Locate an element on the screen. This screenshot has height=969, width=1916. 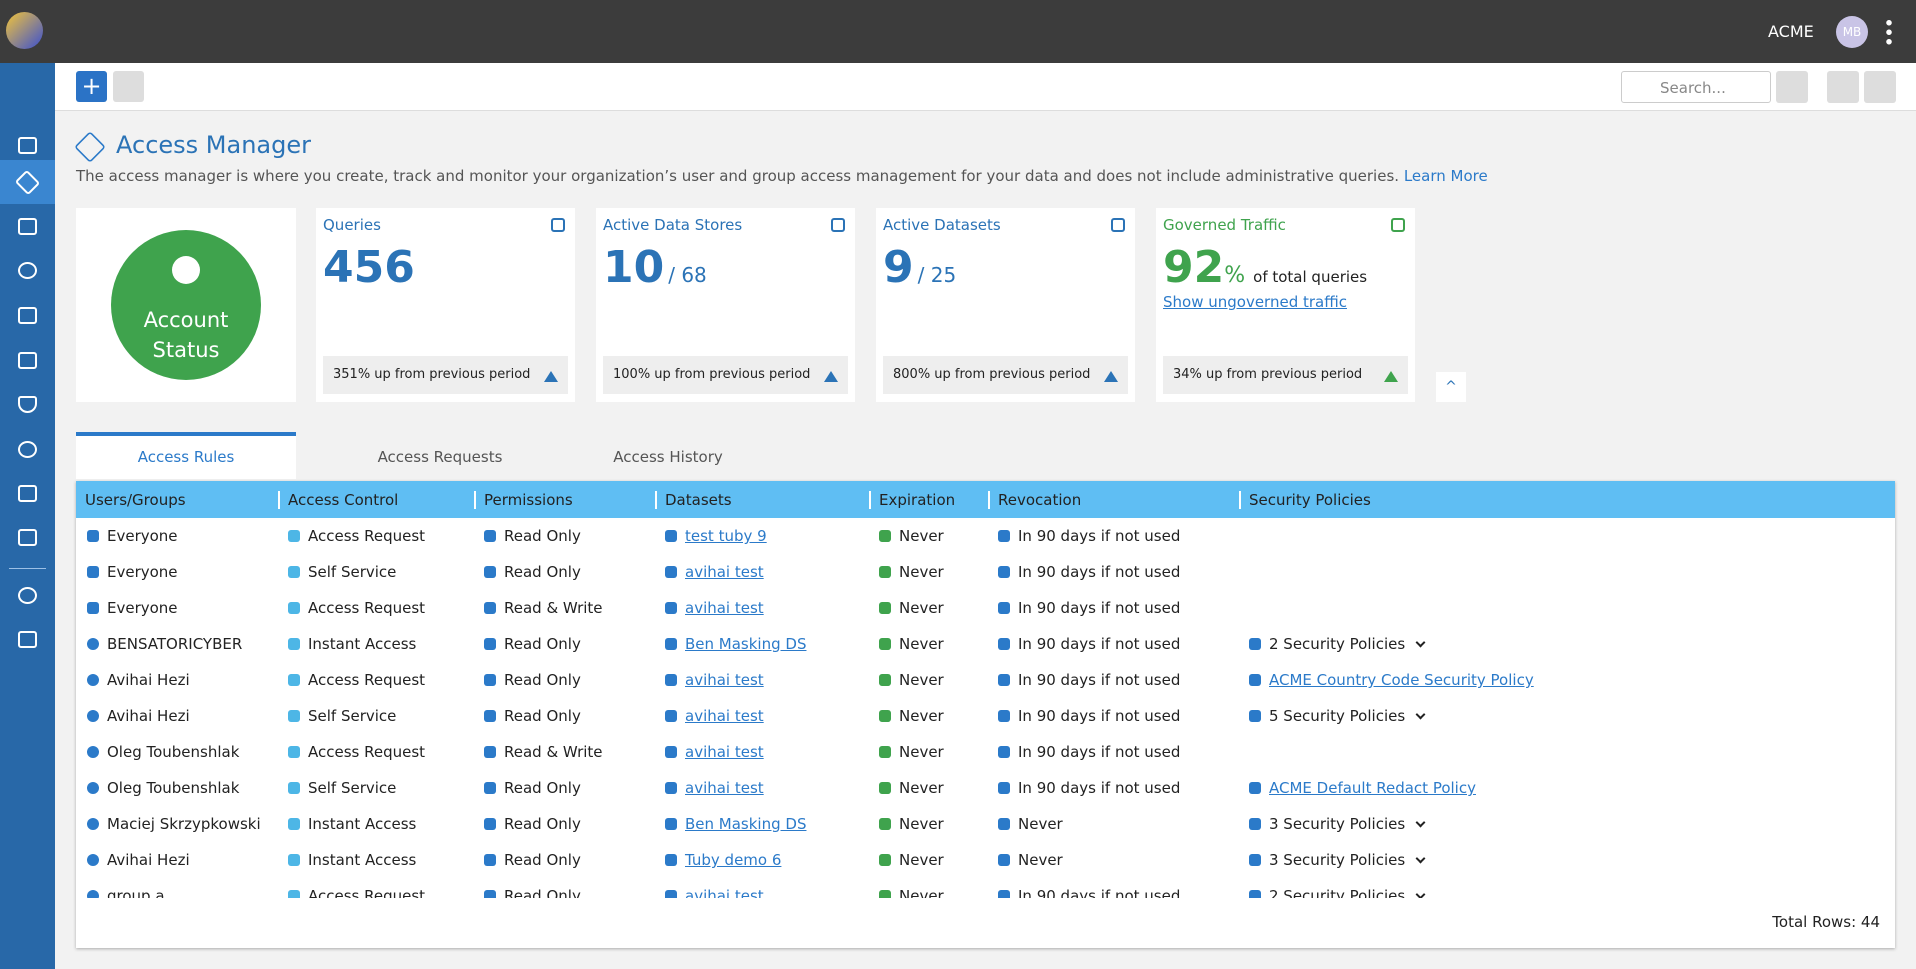
card-title: Queries is located at coordinates (352, 225).